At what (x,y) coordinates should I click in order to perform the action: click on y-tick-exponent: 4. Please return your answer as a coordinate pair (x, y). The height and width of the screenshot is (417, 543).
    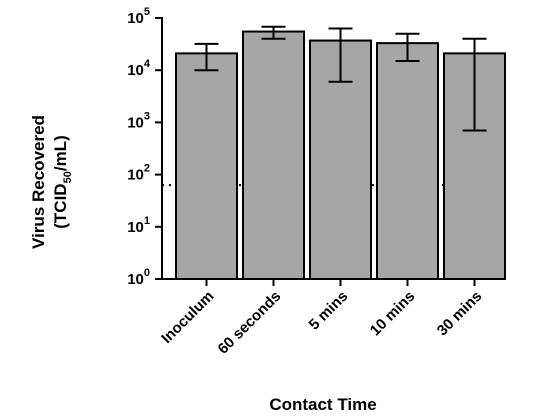
    Looking at the image, I should click on (147, 64).